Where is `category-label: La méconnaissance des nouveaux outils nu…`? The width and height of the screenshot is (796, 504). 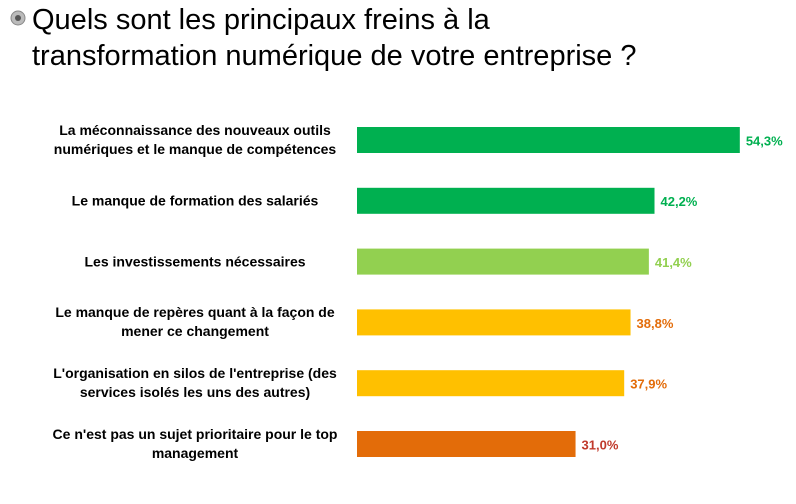
category-label: La méconnaissance des nouveaux outils nu… is located at coordinates (195, 139).